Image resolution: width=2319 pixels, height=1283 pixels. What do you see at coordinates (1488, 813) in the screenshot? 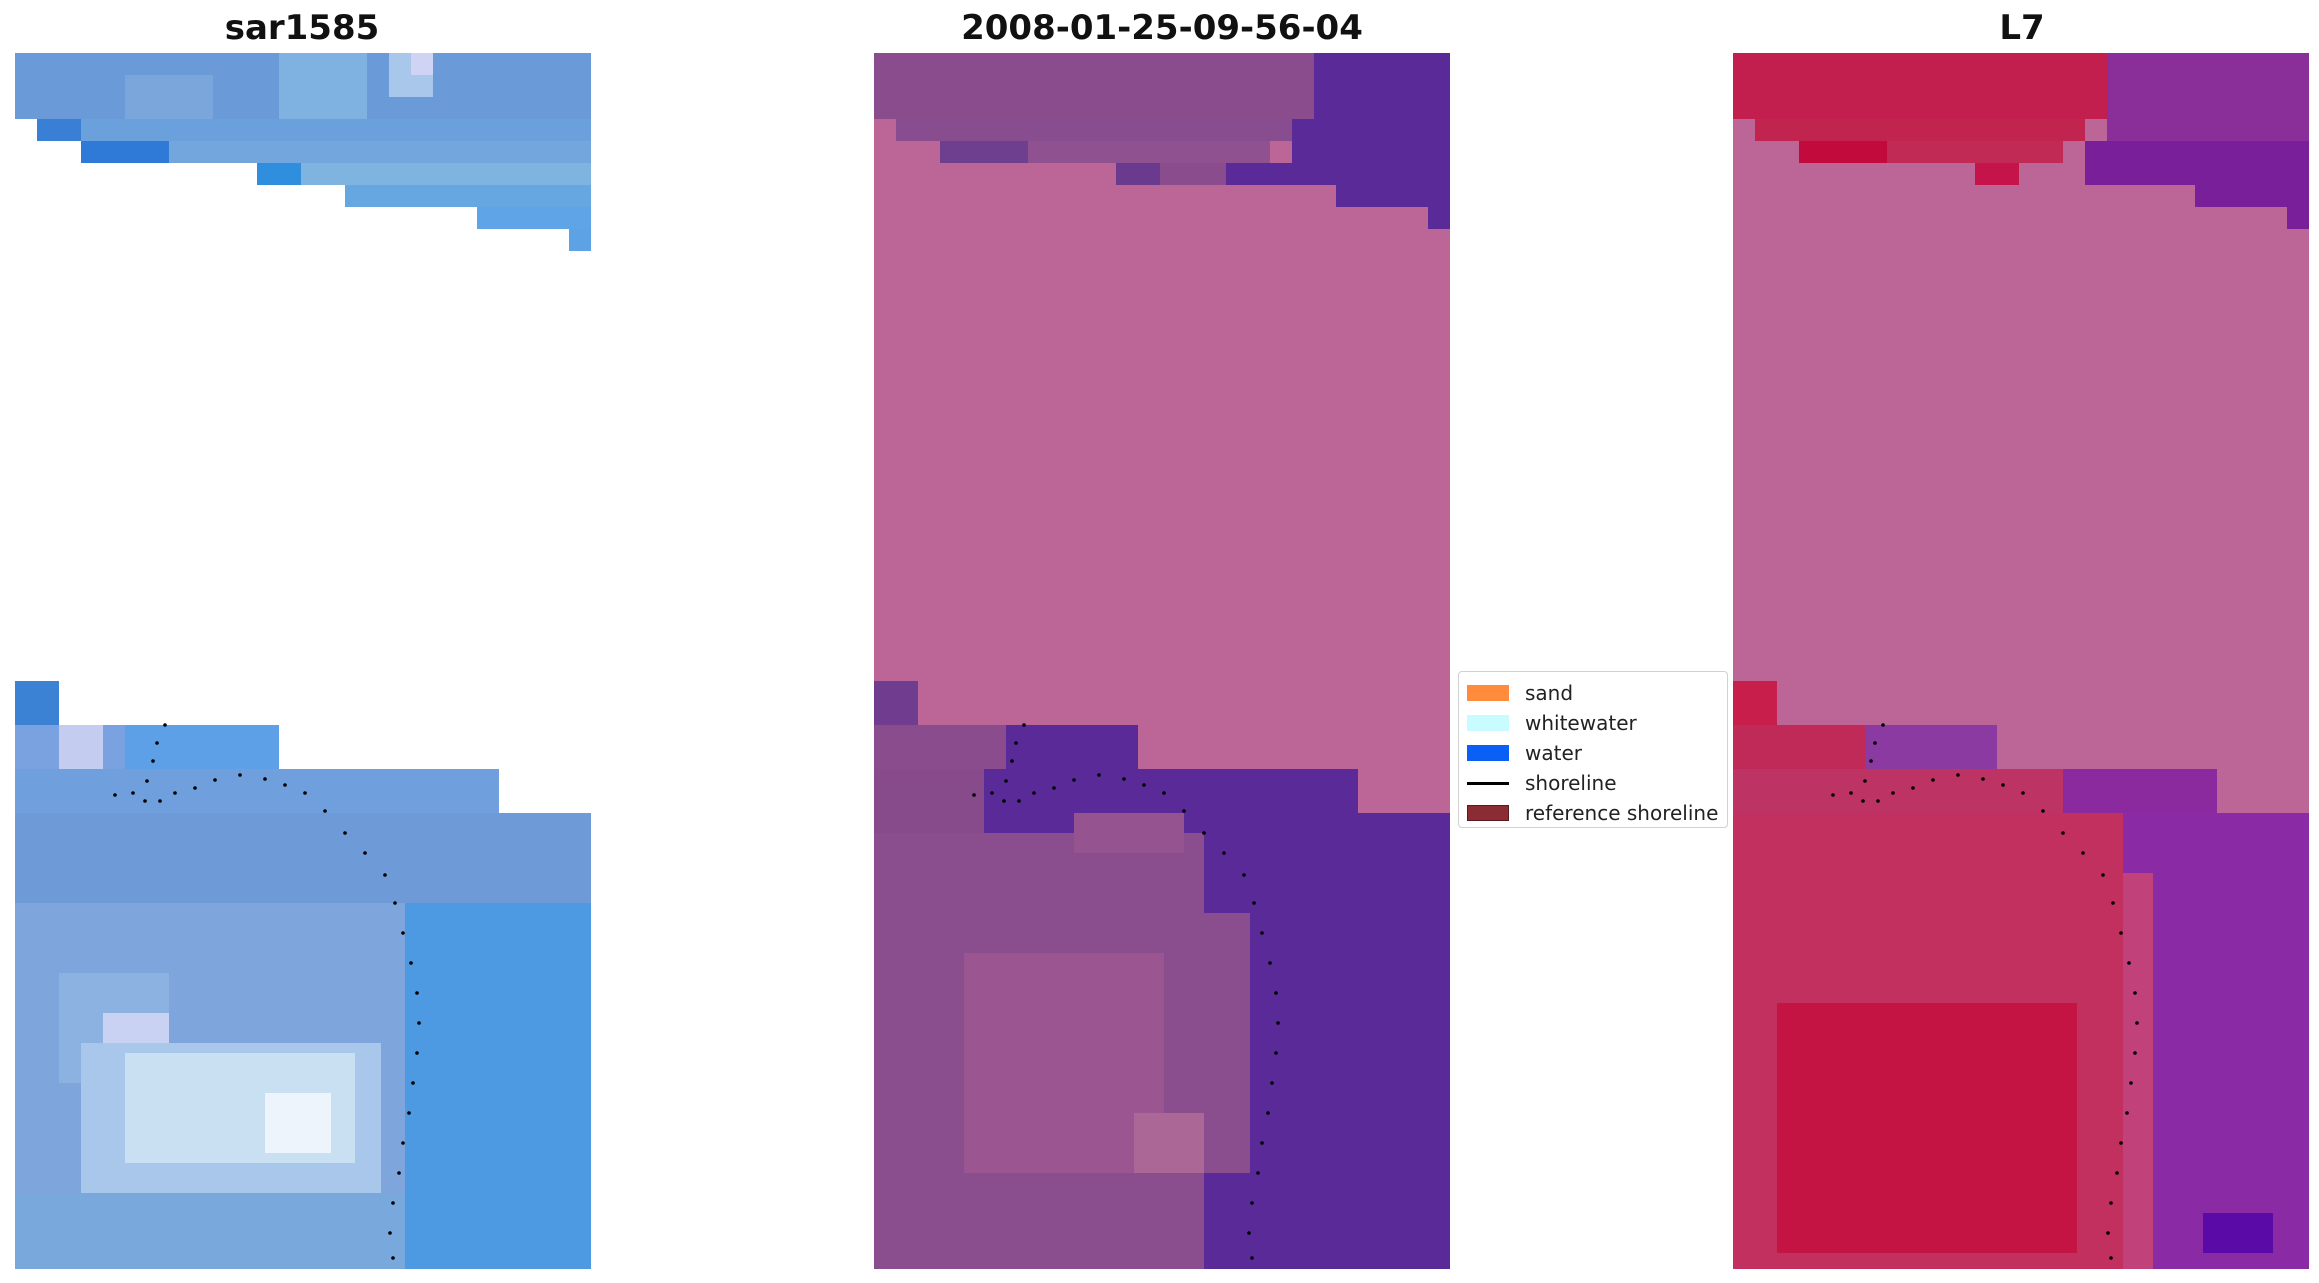
I see `reference-shoreline-swatch` at bounding box center [1488, 813].